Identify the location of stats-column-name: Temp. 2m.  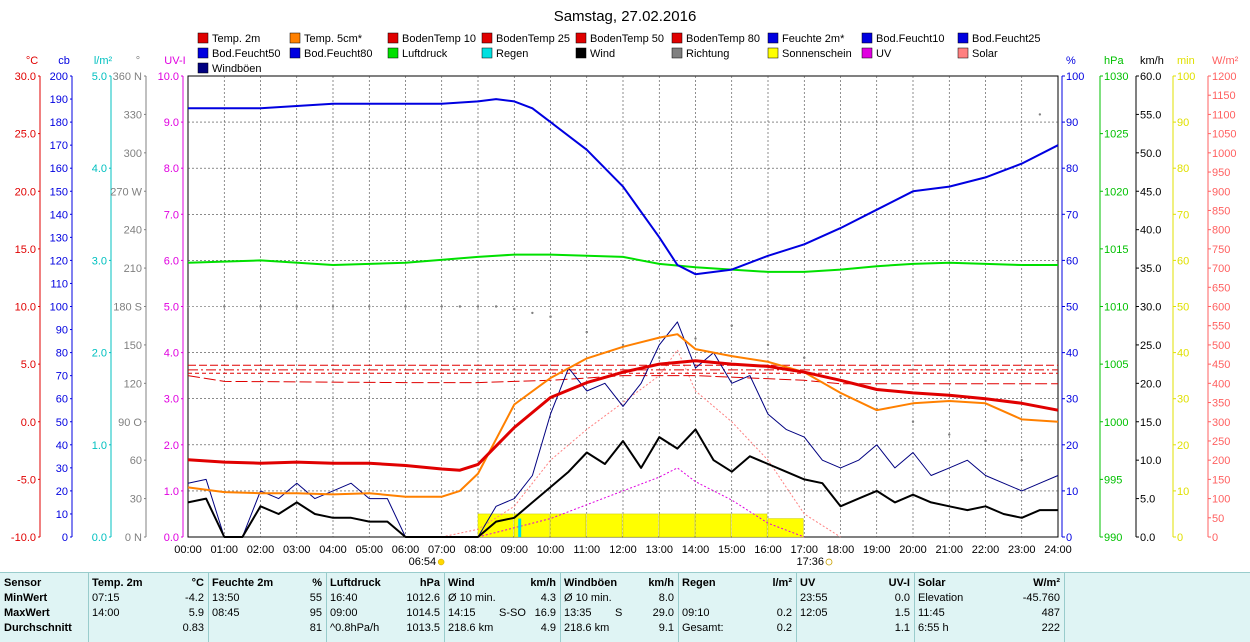
(117, 583).